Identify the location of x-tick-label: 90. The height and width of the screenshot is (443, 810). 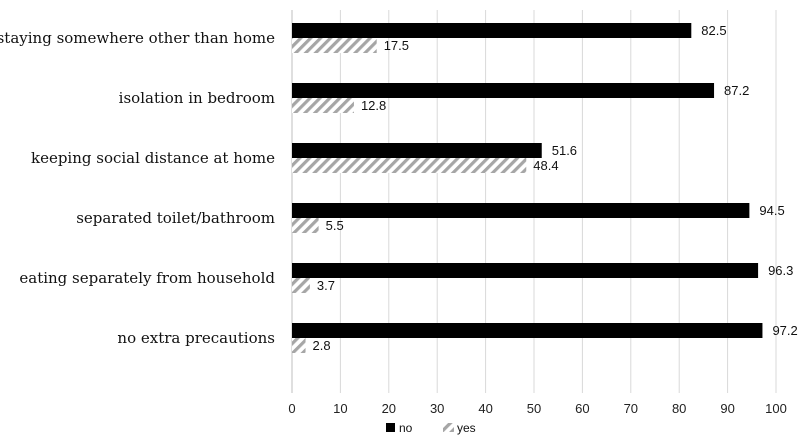
(727, 408).